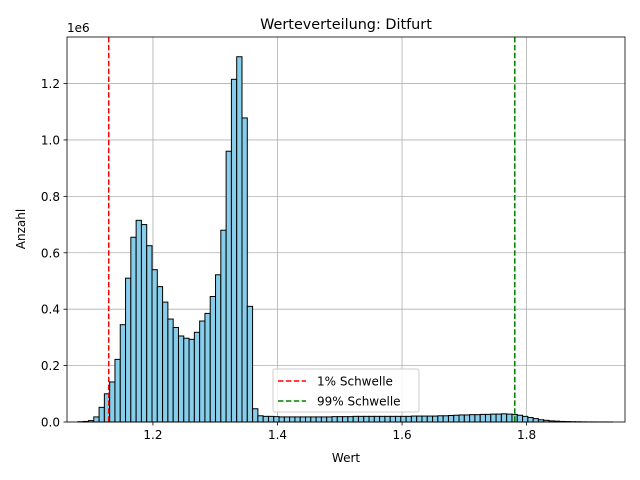 The height and width of the screenshot is (480, 640). I want to click on legend: 1% Schwelle 99% Schwelle, so click(346, 390).